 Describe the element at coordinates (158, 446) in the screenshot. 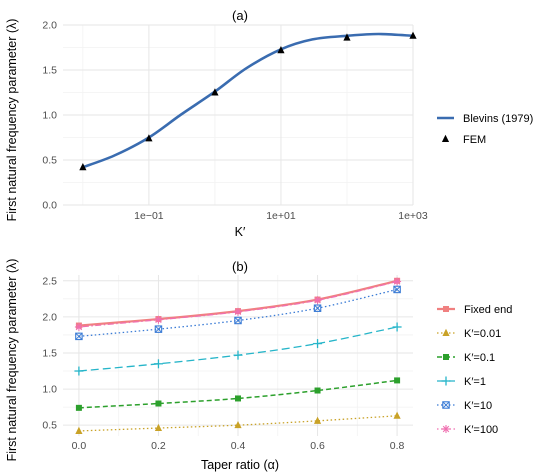

I see `panel-b-x-tick-label: 0.2` at that location.